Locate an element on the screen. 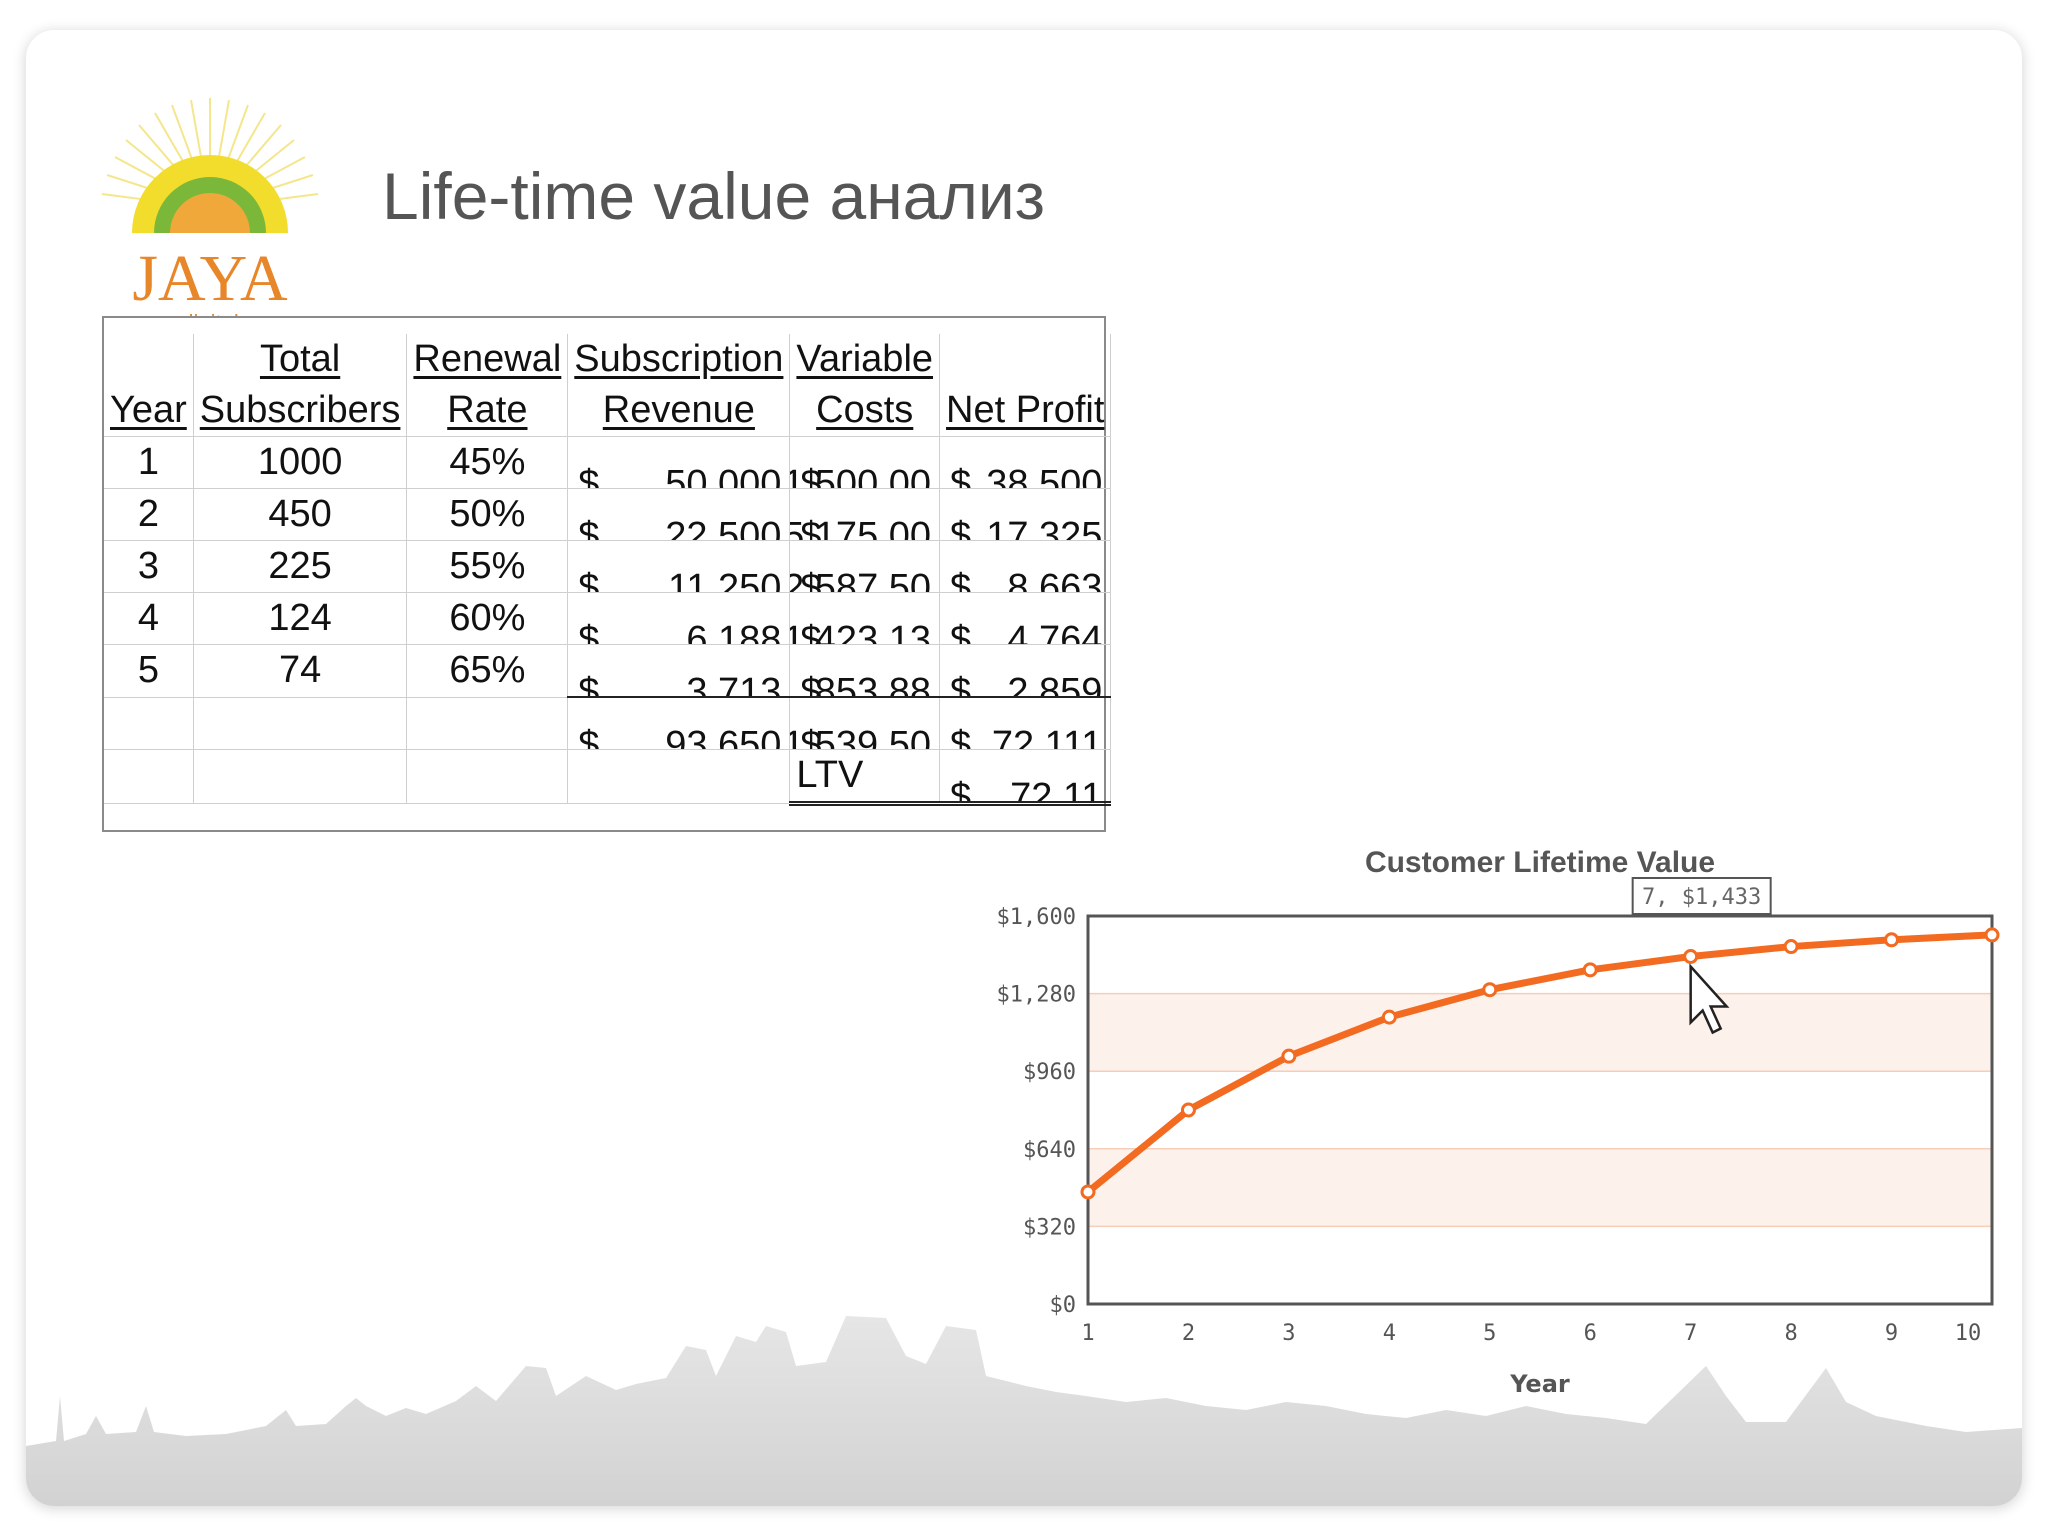 The height and width of the screenshot is (1536, 2048). series-line is located at coordinates (1539, 1063).